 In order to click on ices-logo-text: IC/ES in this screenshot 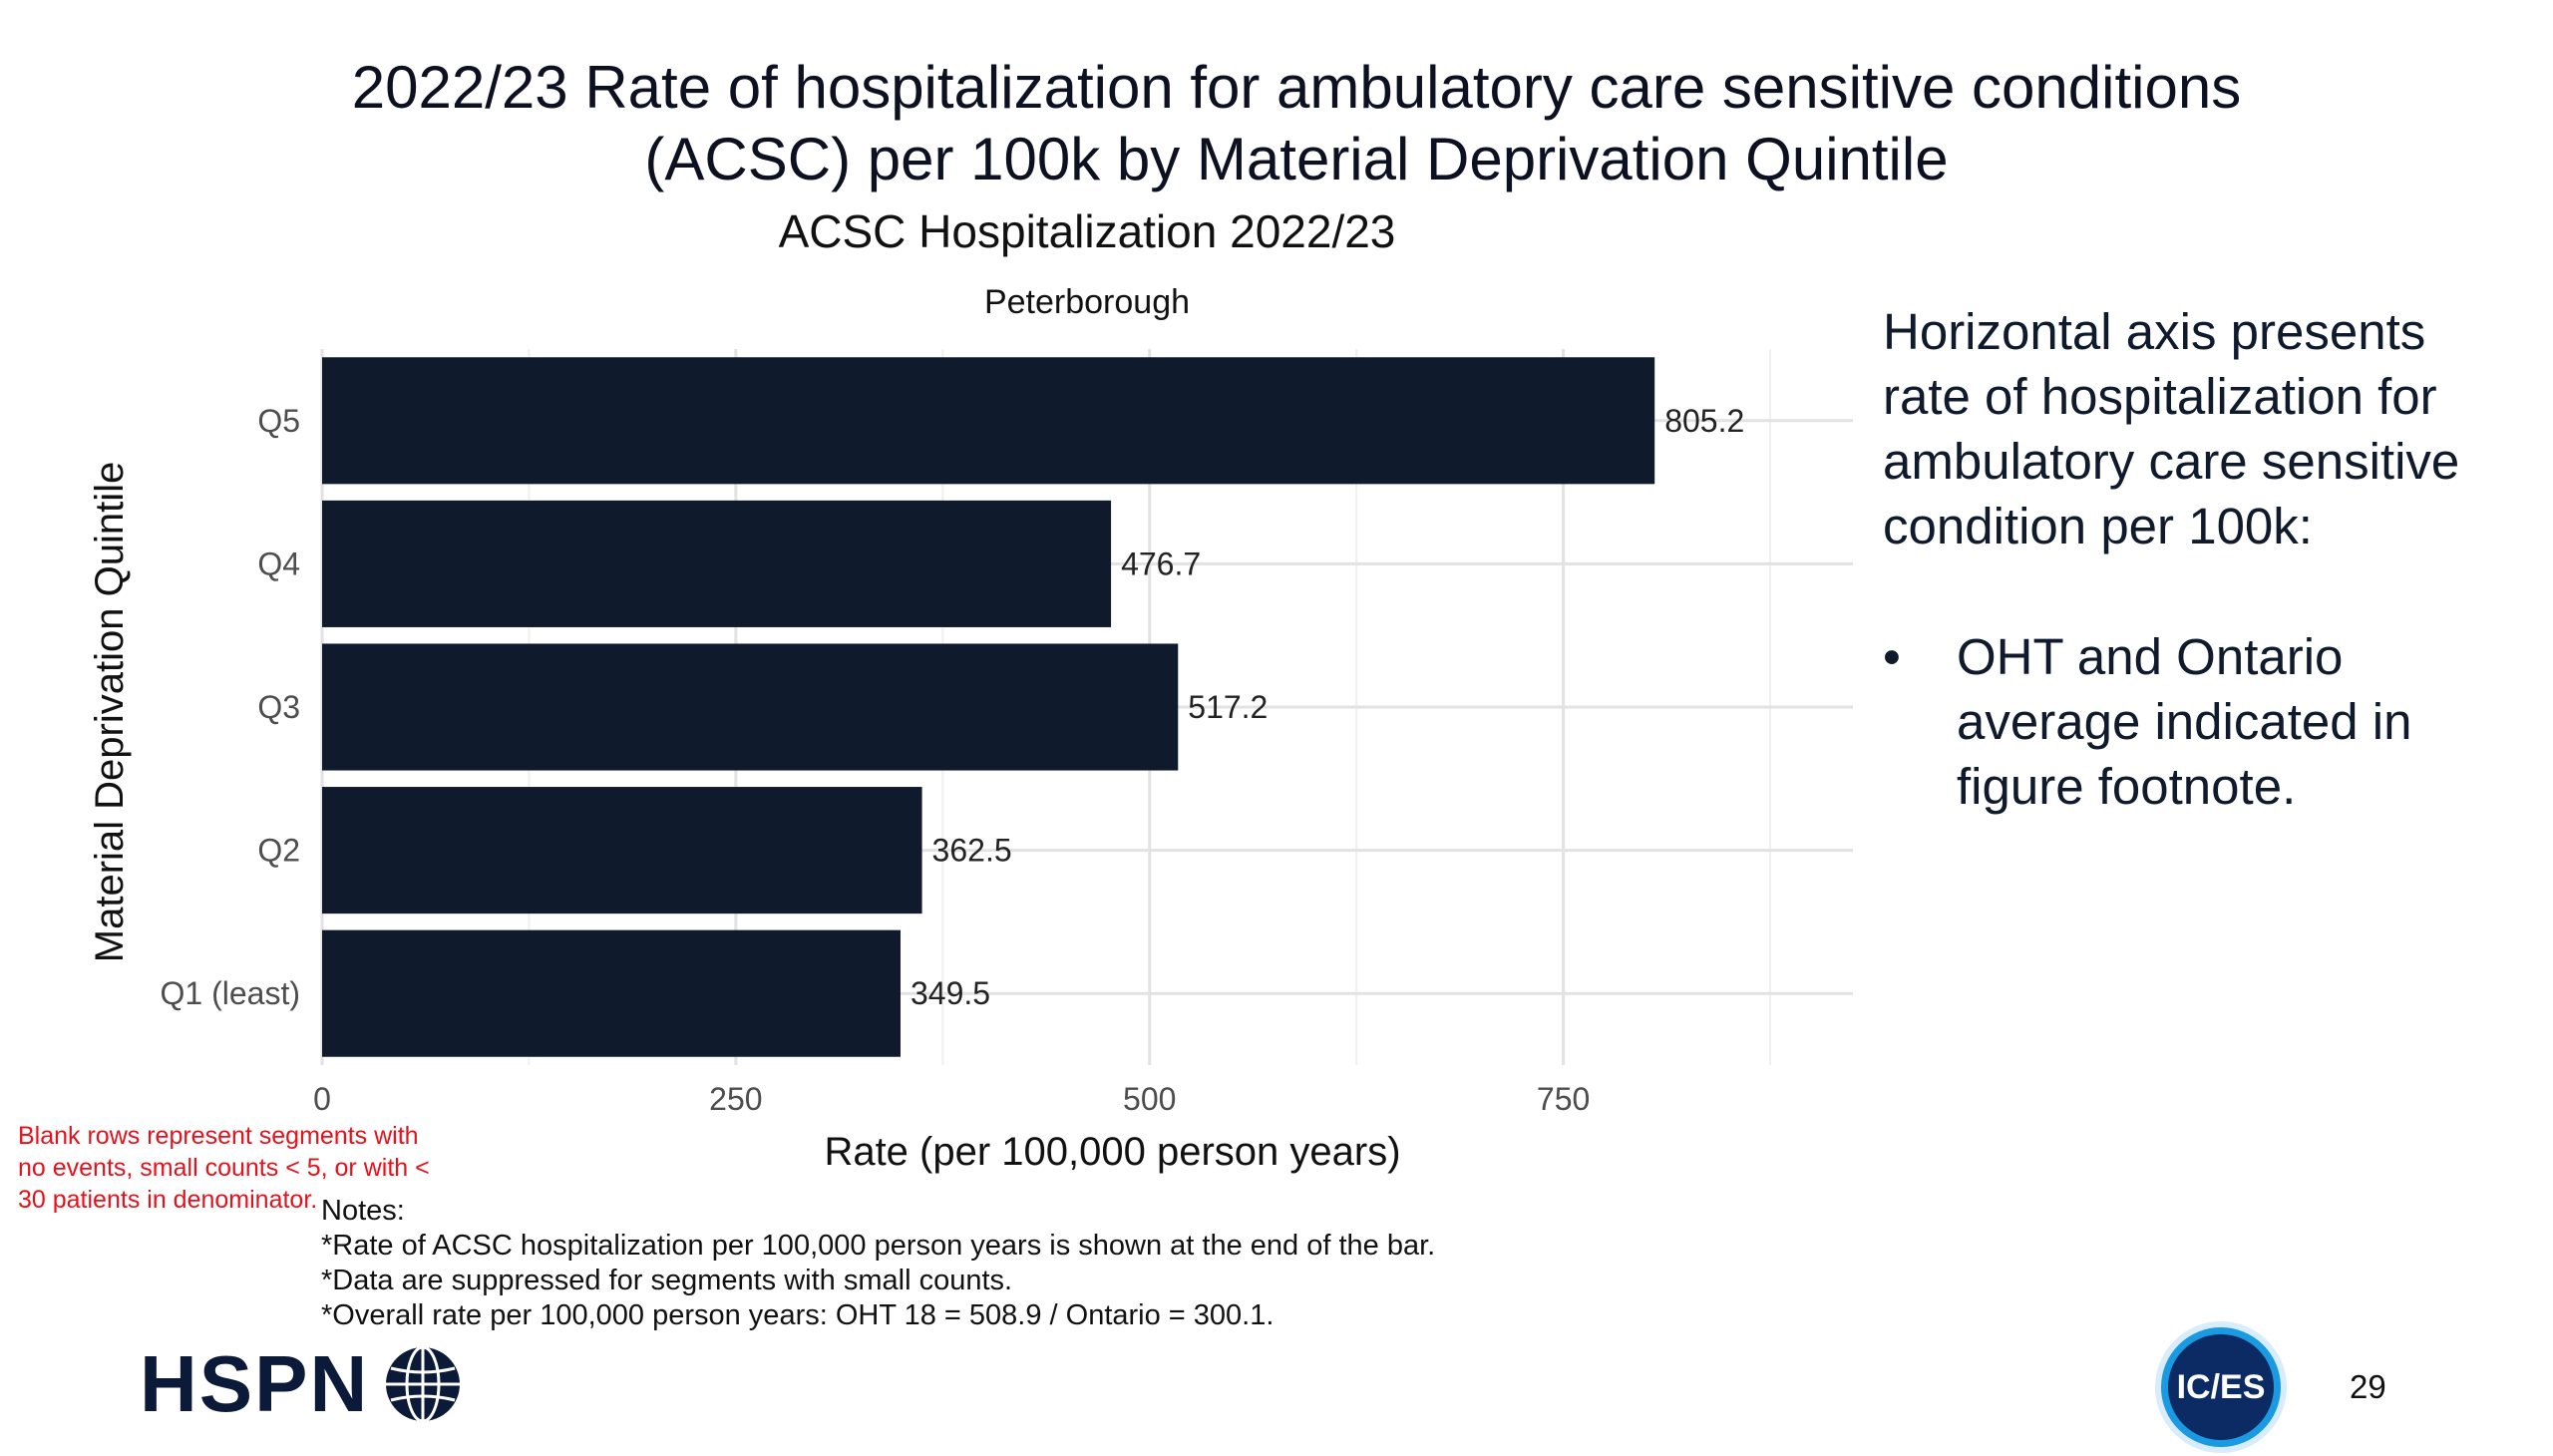, I will do `click(2221, 1387)`.